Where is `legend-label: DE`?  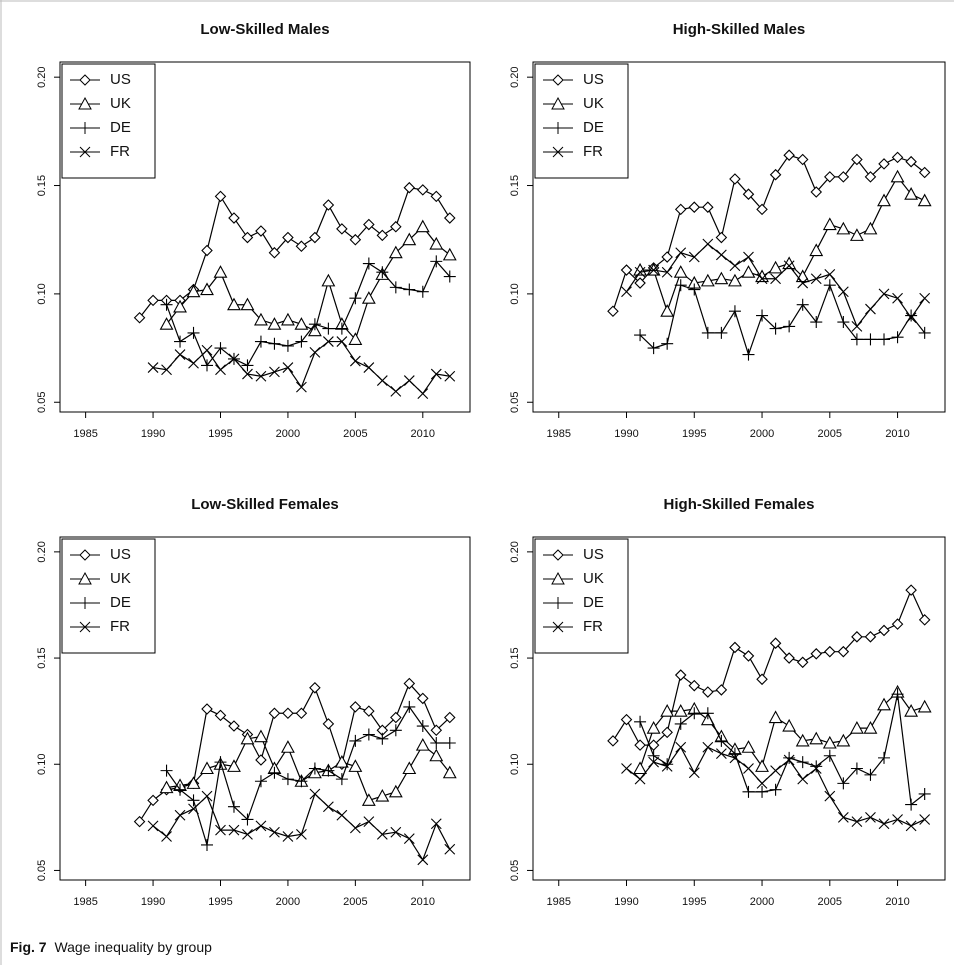 legend-label: DE is located at coordinates (593, 602).